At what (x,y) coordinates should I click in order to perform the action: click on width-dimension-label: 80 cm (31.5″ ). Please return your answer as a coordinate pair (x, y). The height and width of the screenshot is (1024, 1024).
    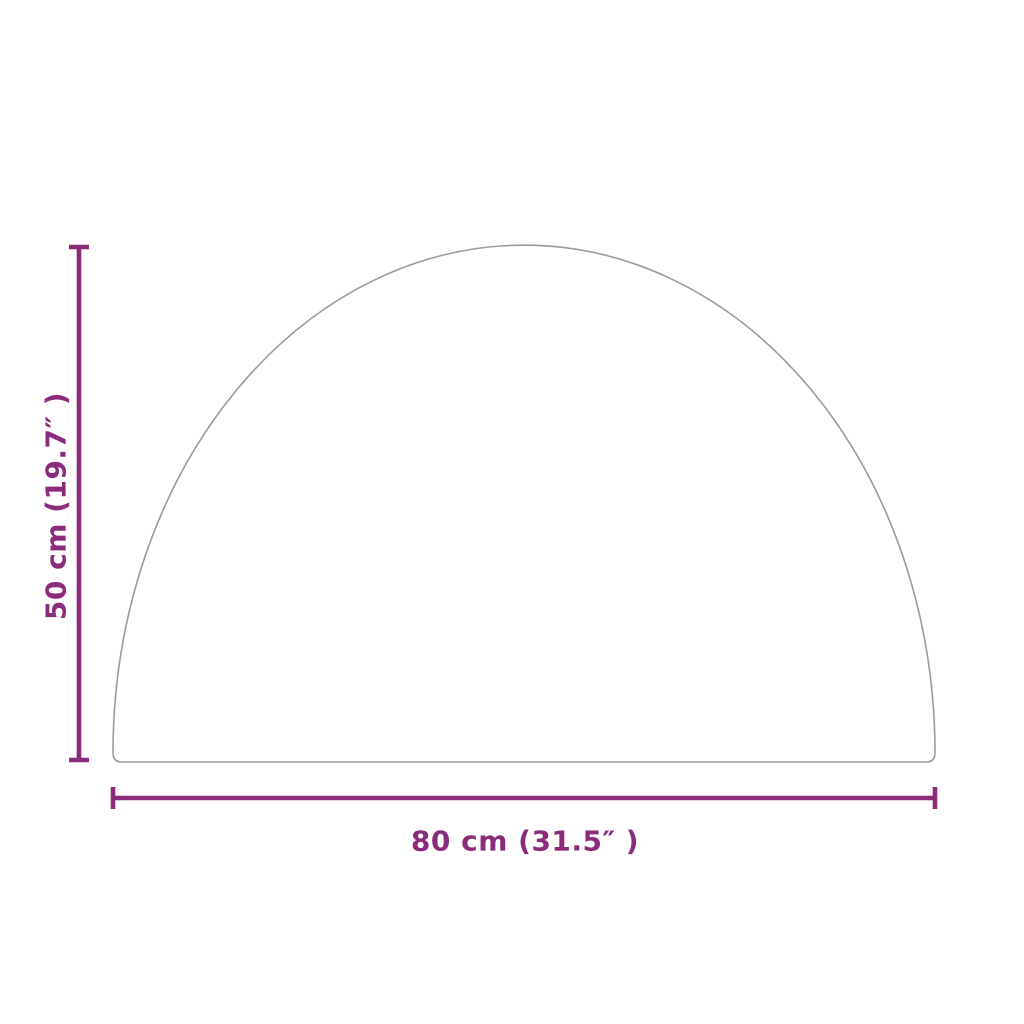
    Looking at the image, I should click on (525, 841).